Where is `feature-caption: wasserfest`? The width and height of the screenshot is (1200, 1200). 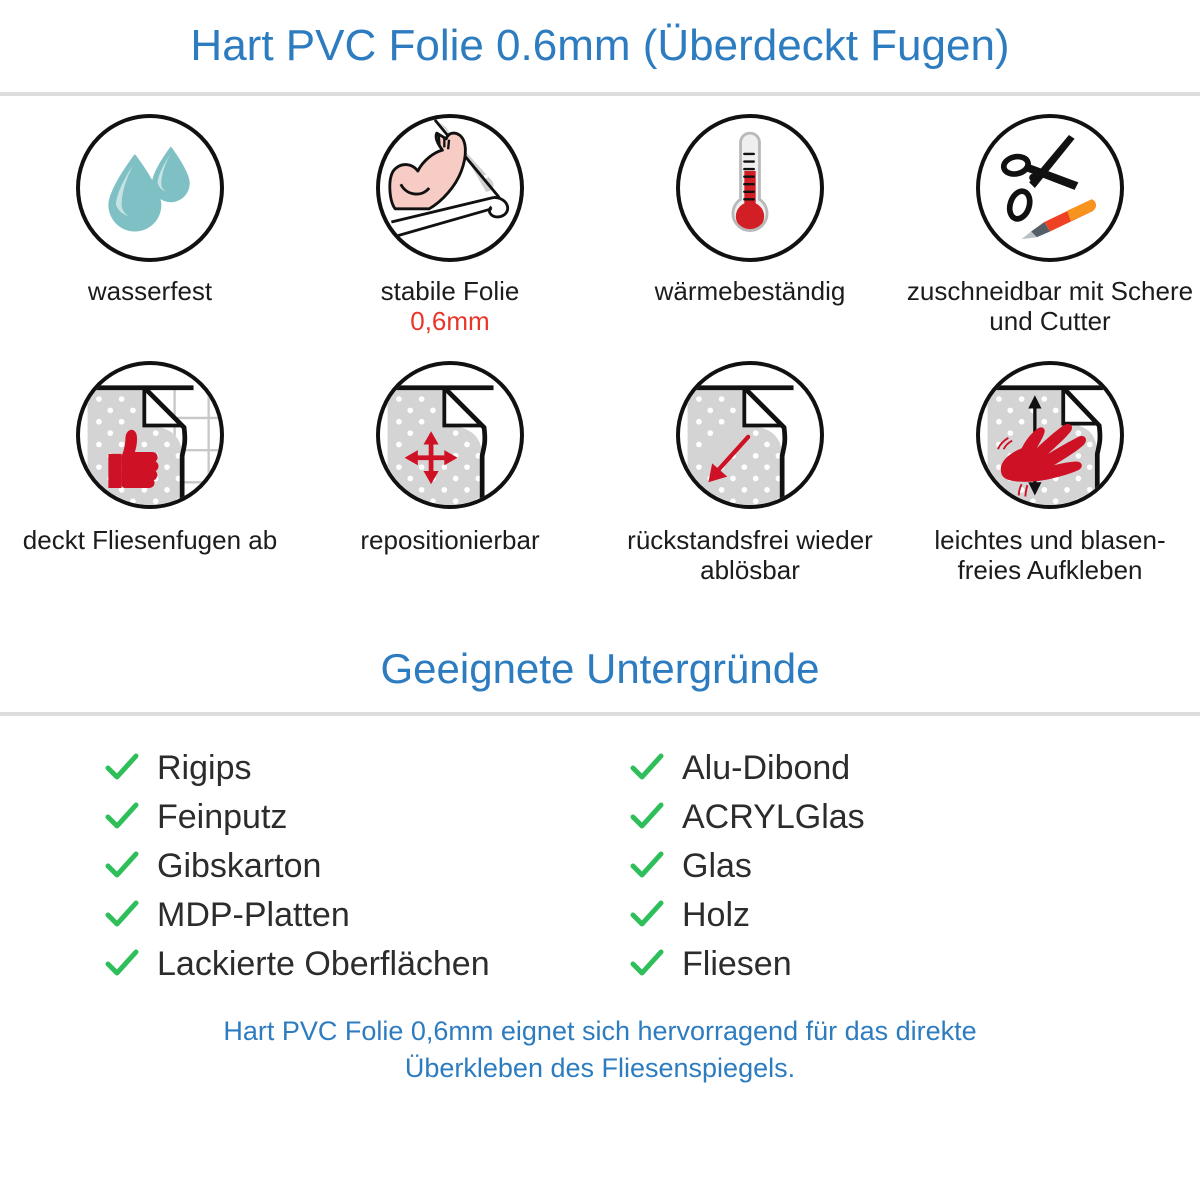 feature-caption: wasserfest is located at coordinates (150, 291).